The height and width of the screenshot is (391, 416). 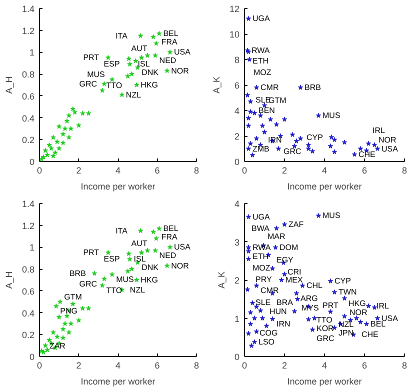 What do you see at coordinates (73, 297) in the screenshot?
I see `annotation: GTM` at bounding box center [73, 297].